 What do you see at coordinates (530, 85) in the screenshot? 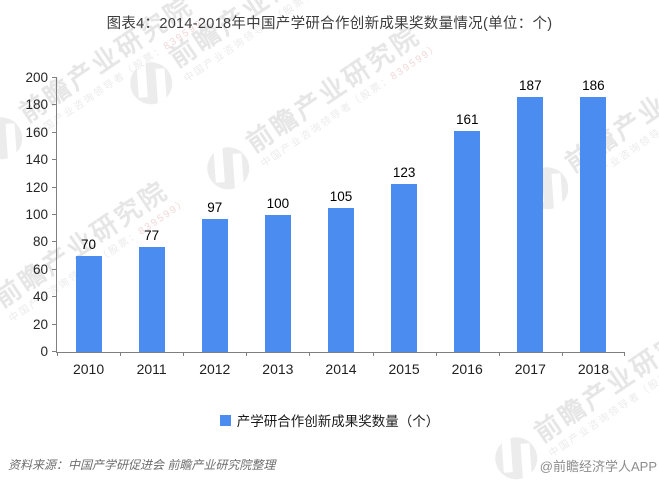
I see `bar-value-label: 187` at bounding box center [530, 85].